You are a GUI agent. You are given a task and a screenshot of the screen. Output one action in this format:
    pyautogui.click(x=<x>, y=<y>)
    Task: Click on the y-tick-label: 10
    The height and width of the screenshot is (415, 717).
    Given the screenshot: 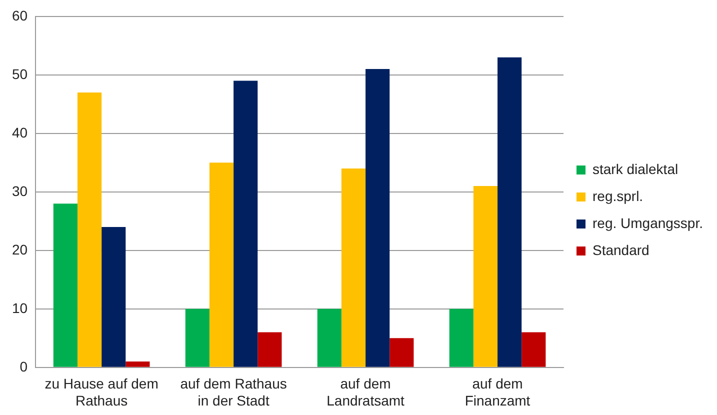 What is the action you would take?
    pyautogui.click(x=20, y=308)
    